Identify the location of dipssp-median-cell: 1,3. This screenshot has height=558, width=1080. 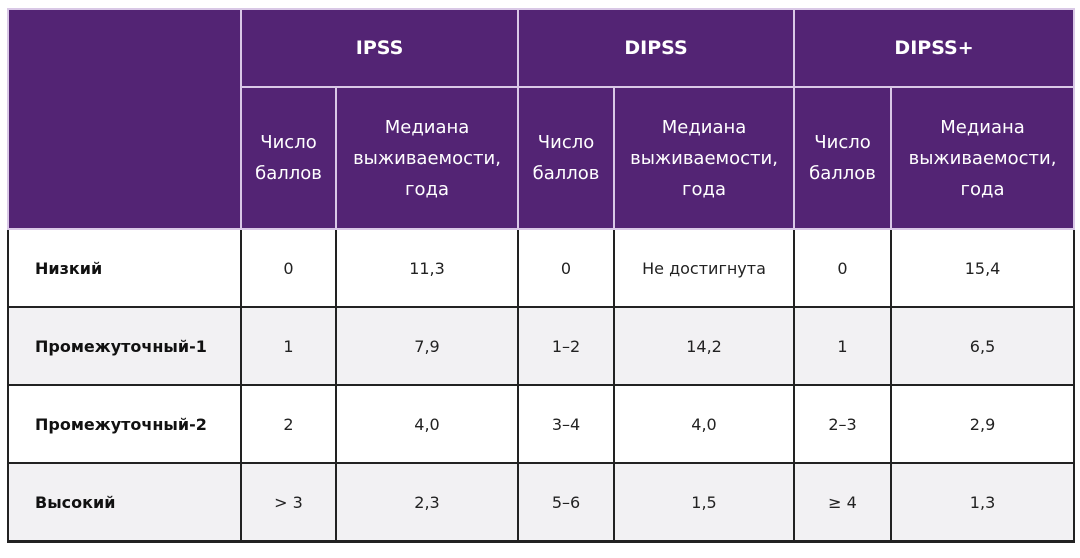
(983, 502).